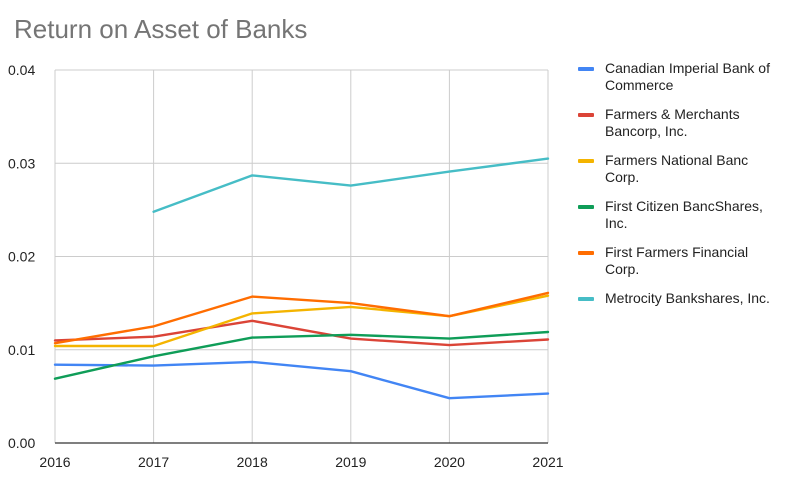 The image size is (800, 484). What do you see at coordinates (672, 122) in the screenshot?
I see `legend-label: Farmers & Merchants Bancorp, Inc.` at bounding box center [672, 122].